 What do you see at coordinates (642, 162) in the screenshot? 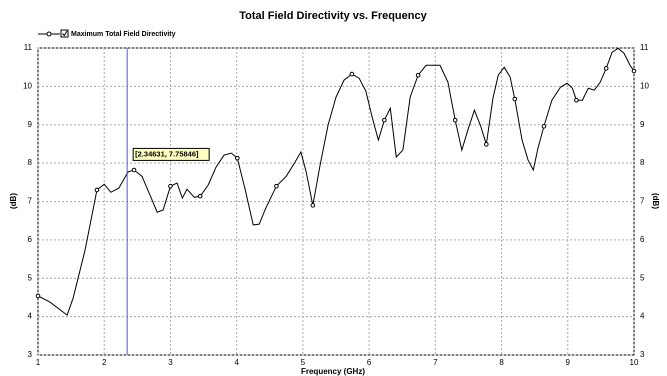
I see `y2-tick-label: 8` at bounding box center [642, 162].